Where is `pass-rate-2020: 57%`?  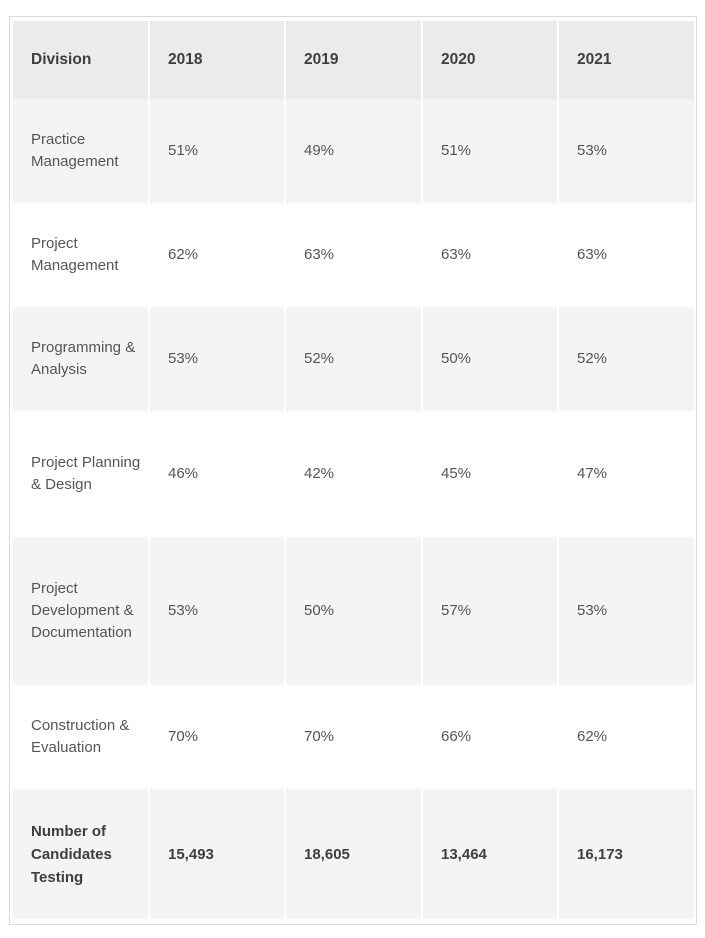
pass-rate-2020: 57% is located at coordinates (489, 611).